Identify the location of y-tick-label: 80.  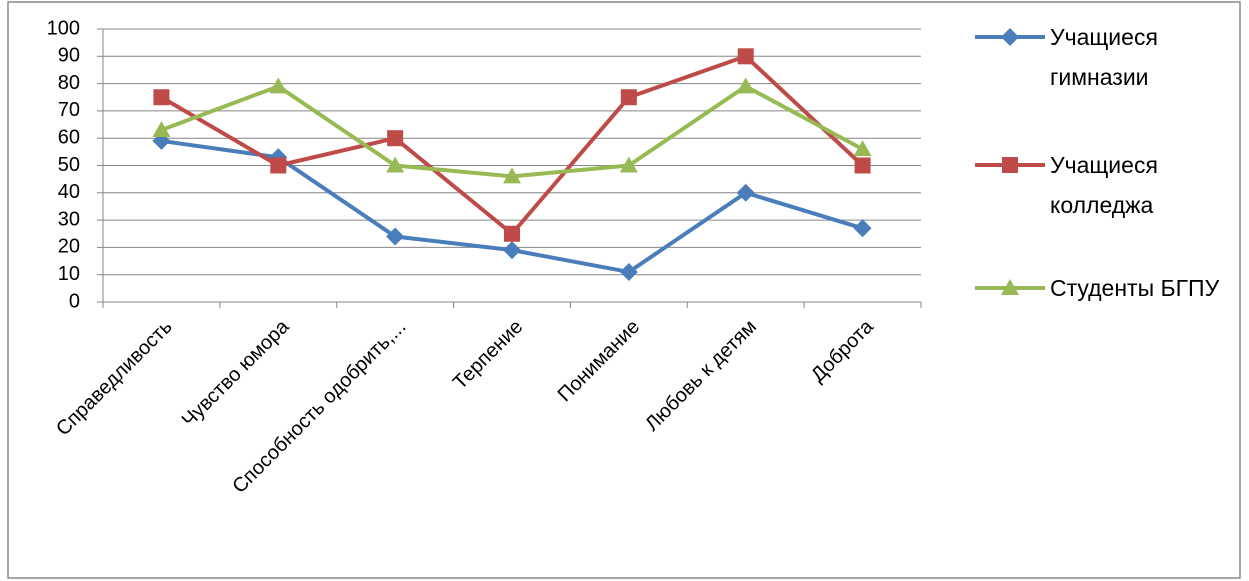
(69, 83).